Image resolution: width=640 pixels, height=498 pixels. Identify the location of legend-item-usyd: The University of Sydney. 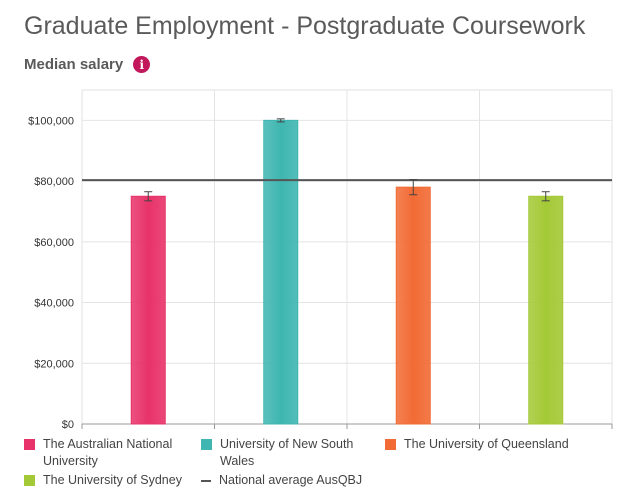
(108, 480).